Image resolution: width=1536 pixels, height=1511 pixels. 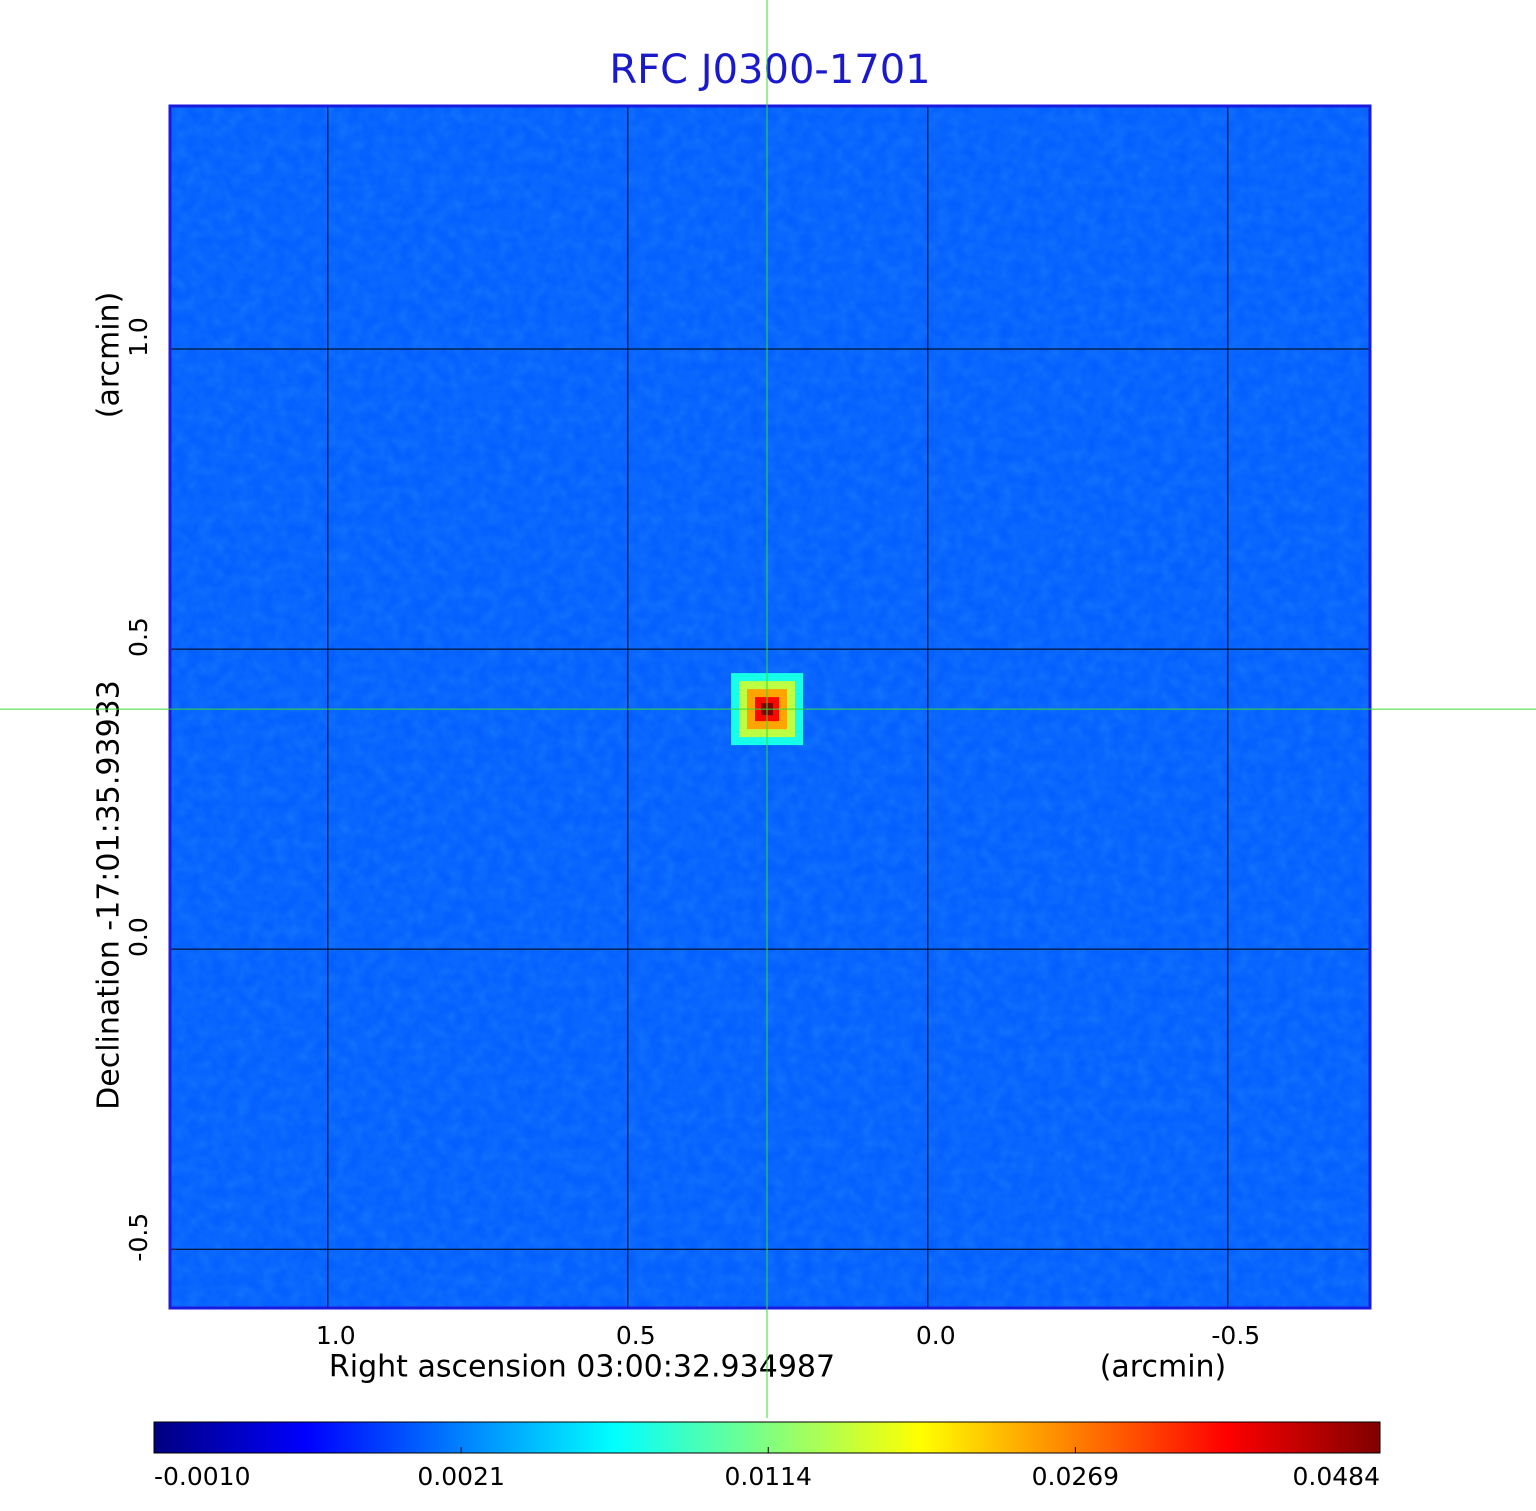 What do you see at coordinates (336, 1335) in the screenshot?
I see `x-tick-label: 1.0` at bounding box center [336, 1335].